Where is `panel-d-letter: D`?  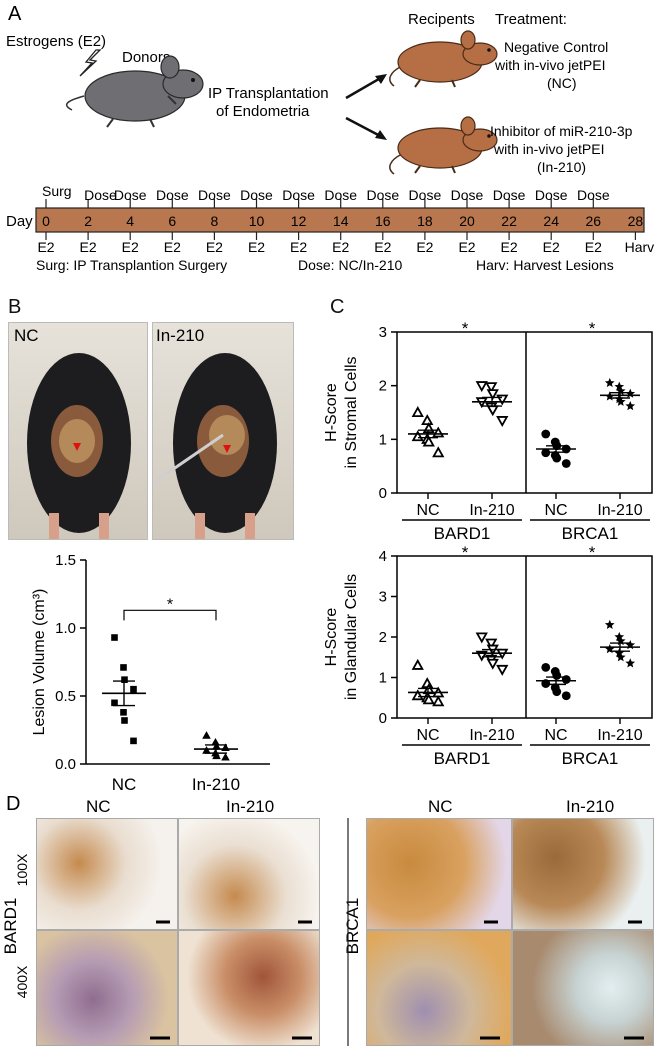 panel-d-letter: D is located at coordinates (13, 804).